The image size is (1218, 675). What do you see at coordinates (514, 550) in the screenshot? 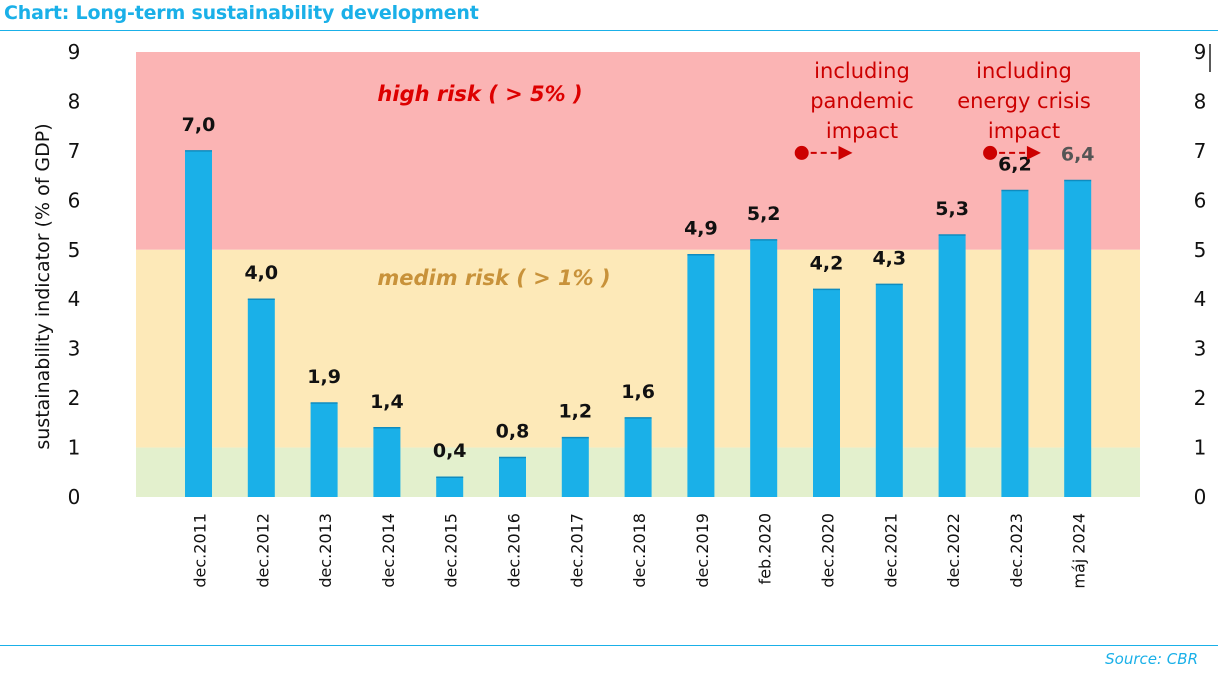
I see `x-tick-label: dec.2016` at bounding box center [514, 550].